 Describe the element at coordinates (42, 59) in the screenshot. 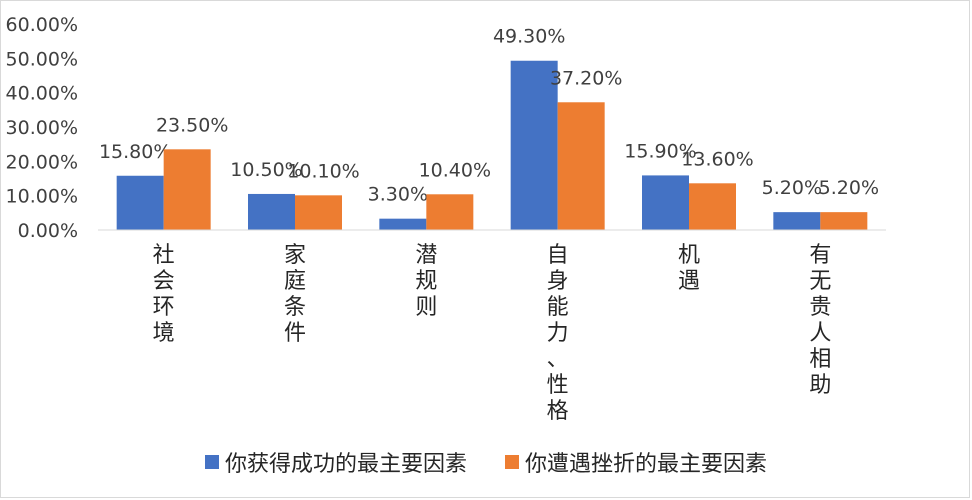

I see `y-tick-label: 50.00%` at that location.